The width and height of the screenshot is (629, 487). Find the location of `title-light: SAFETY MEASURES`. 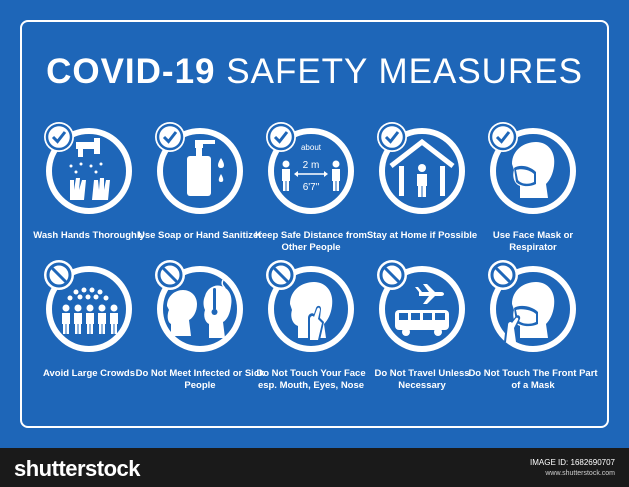

title-light: SAFETY MEASURES is located at coordinates (404, 71).